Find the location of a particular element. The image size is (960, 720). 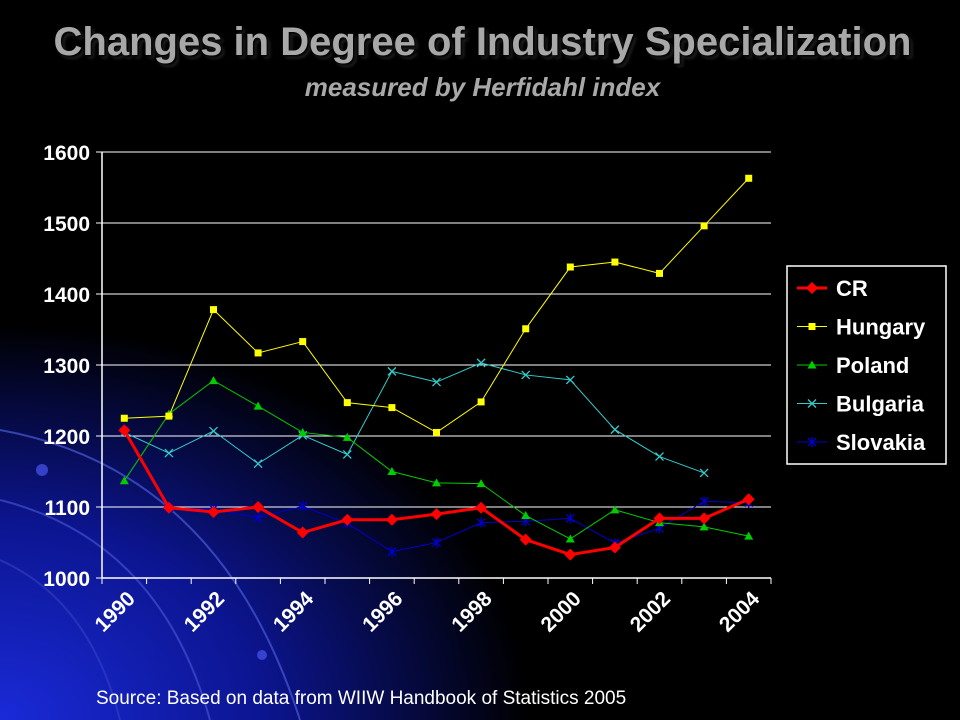

chart-subtitle: measured by Herfidahl index is located at coordinates (482, 87).